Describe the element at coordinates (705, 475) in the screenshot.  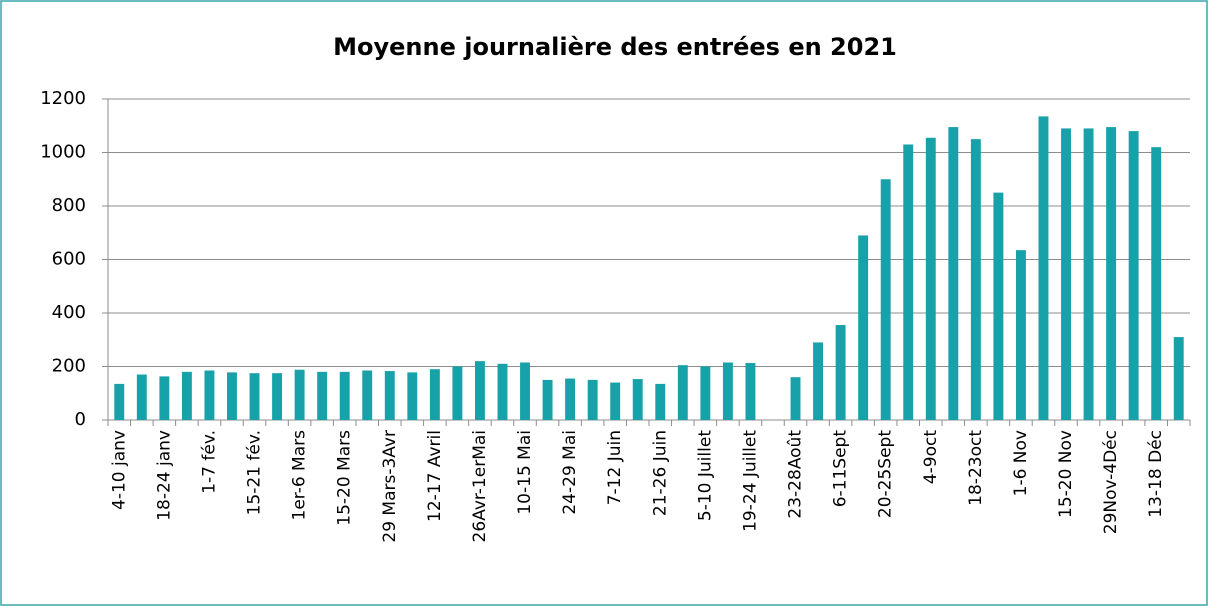
I see `x-tick-label: 5-10 Juillet` at that location.